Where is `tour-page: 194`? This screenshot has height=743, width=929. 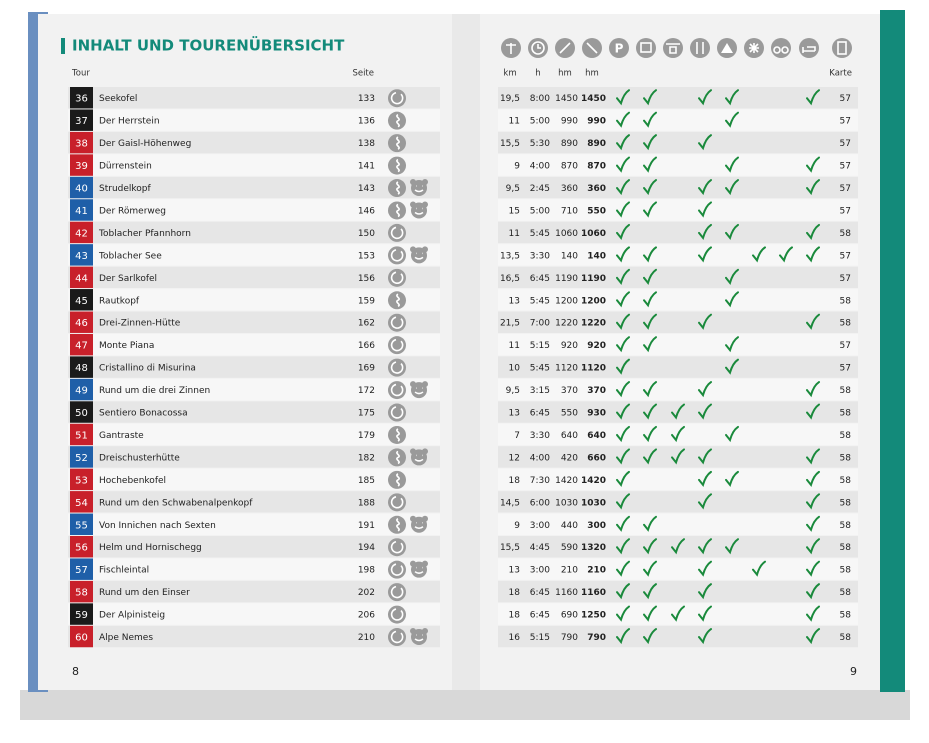
tour-page: 194 is located at coordinates (366, 548).